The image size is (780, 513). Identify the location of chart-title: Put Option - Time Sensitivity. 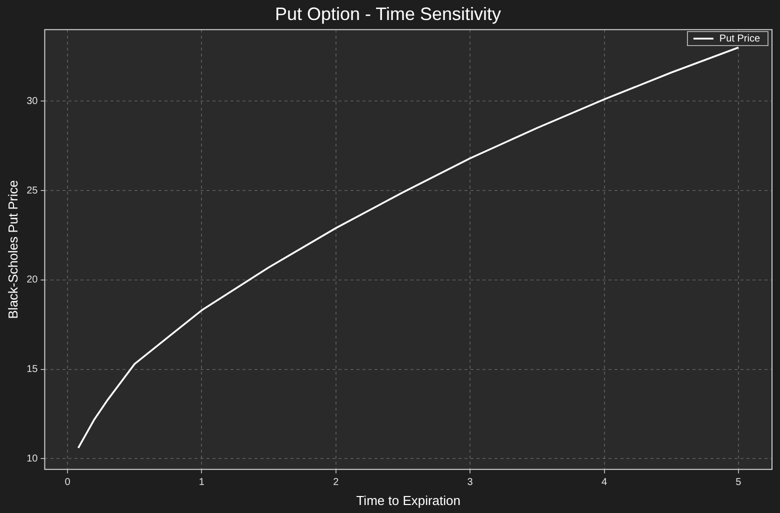
(388, 14).